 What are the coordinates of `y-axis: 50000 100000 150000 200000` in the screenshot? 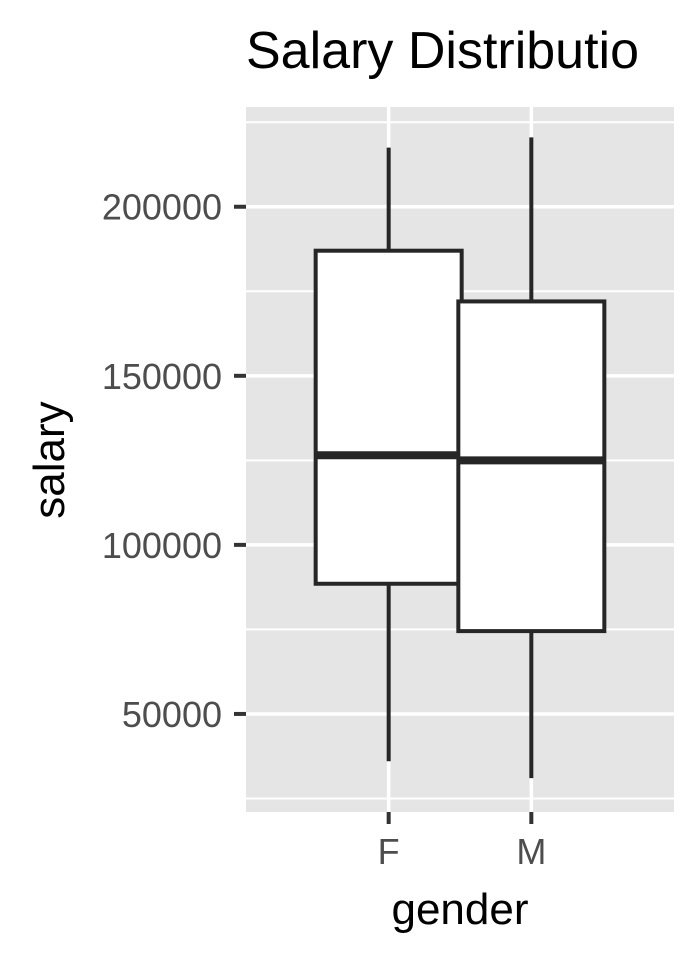 It's located at (174, 461).